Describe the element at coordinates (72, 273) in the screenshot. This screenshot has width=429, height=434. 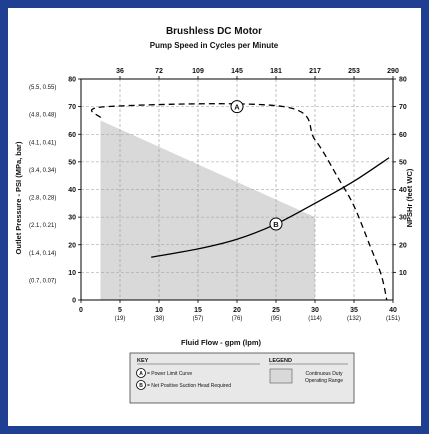
I see `y-tick-label-left-1: 10` at that location.